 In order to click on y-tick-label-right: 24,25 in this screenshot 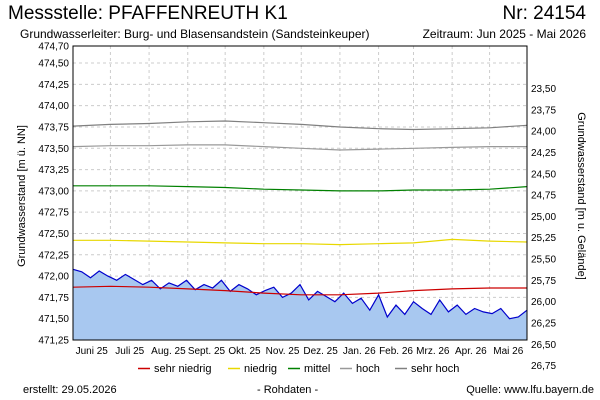, I will do `click(543, 153)`.